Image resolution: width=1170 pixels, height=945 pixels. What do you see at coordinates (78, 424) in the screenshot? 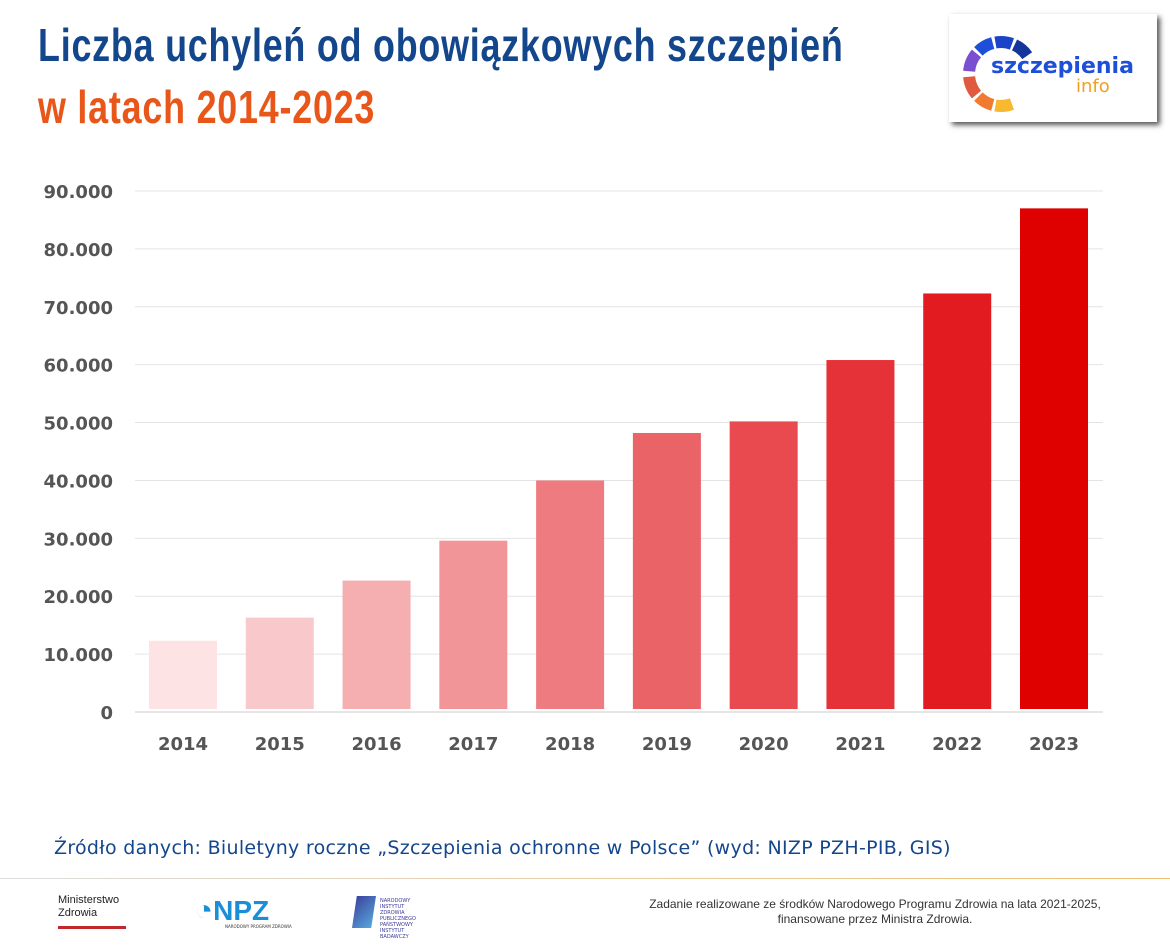
I see `y-tick-label: 50.000` at bounding box center [78, 424].